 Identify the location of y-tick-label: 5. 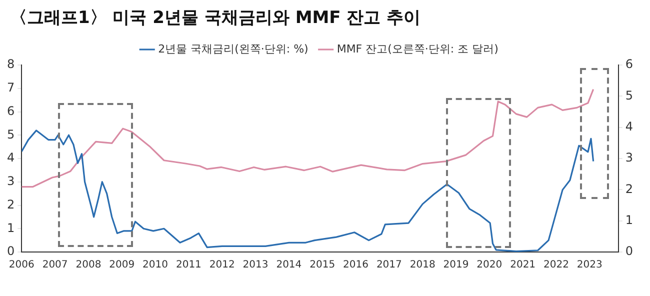
(10, 134).